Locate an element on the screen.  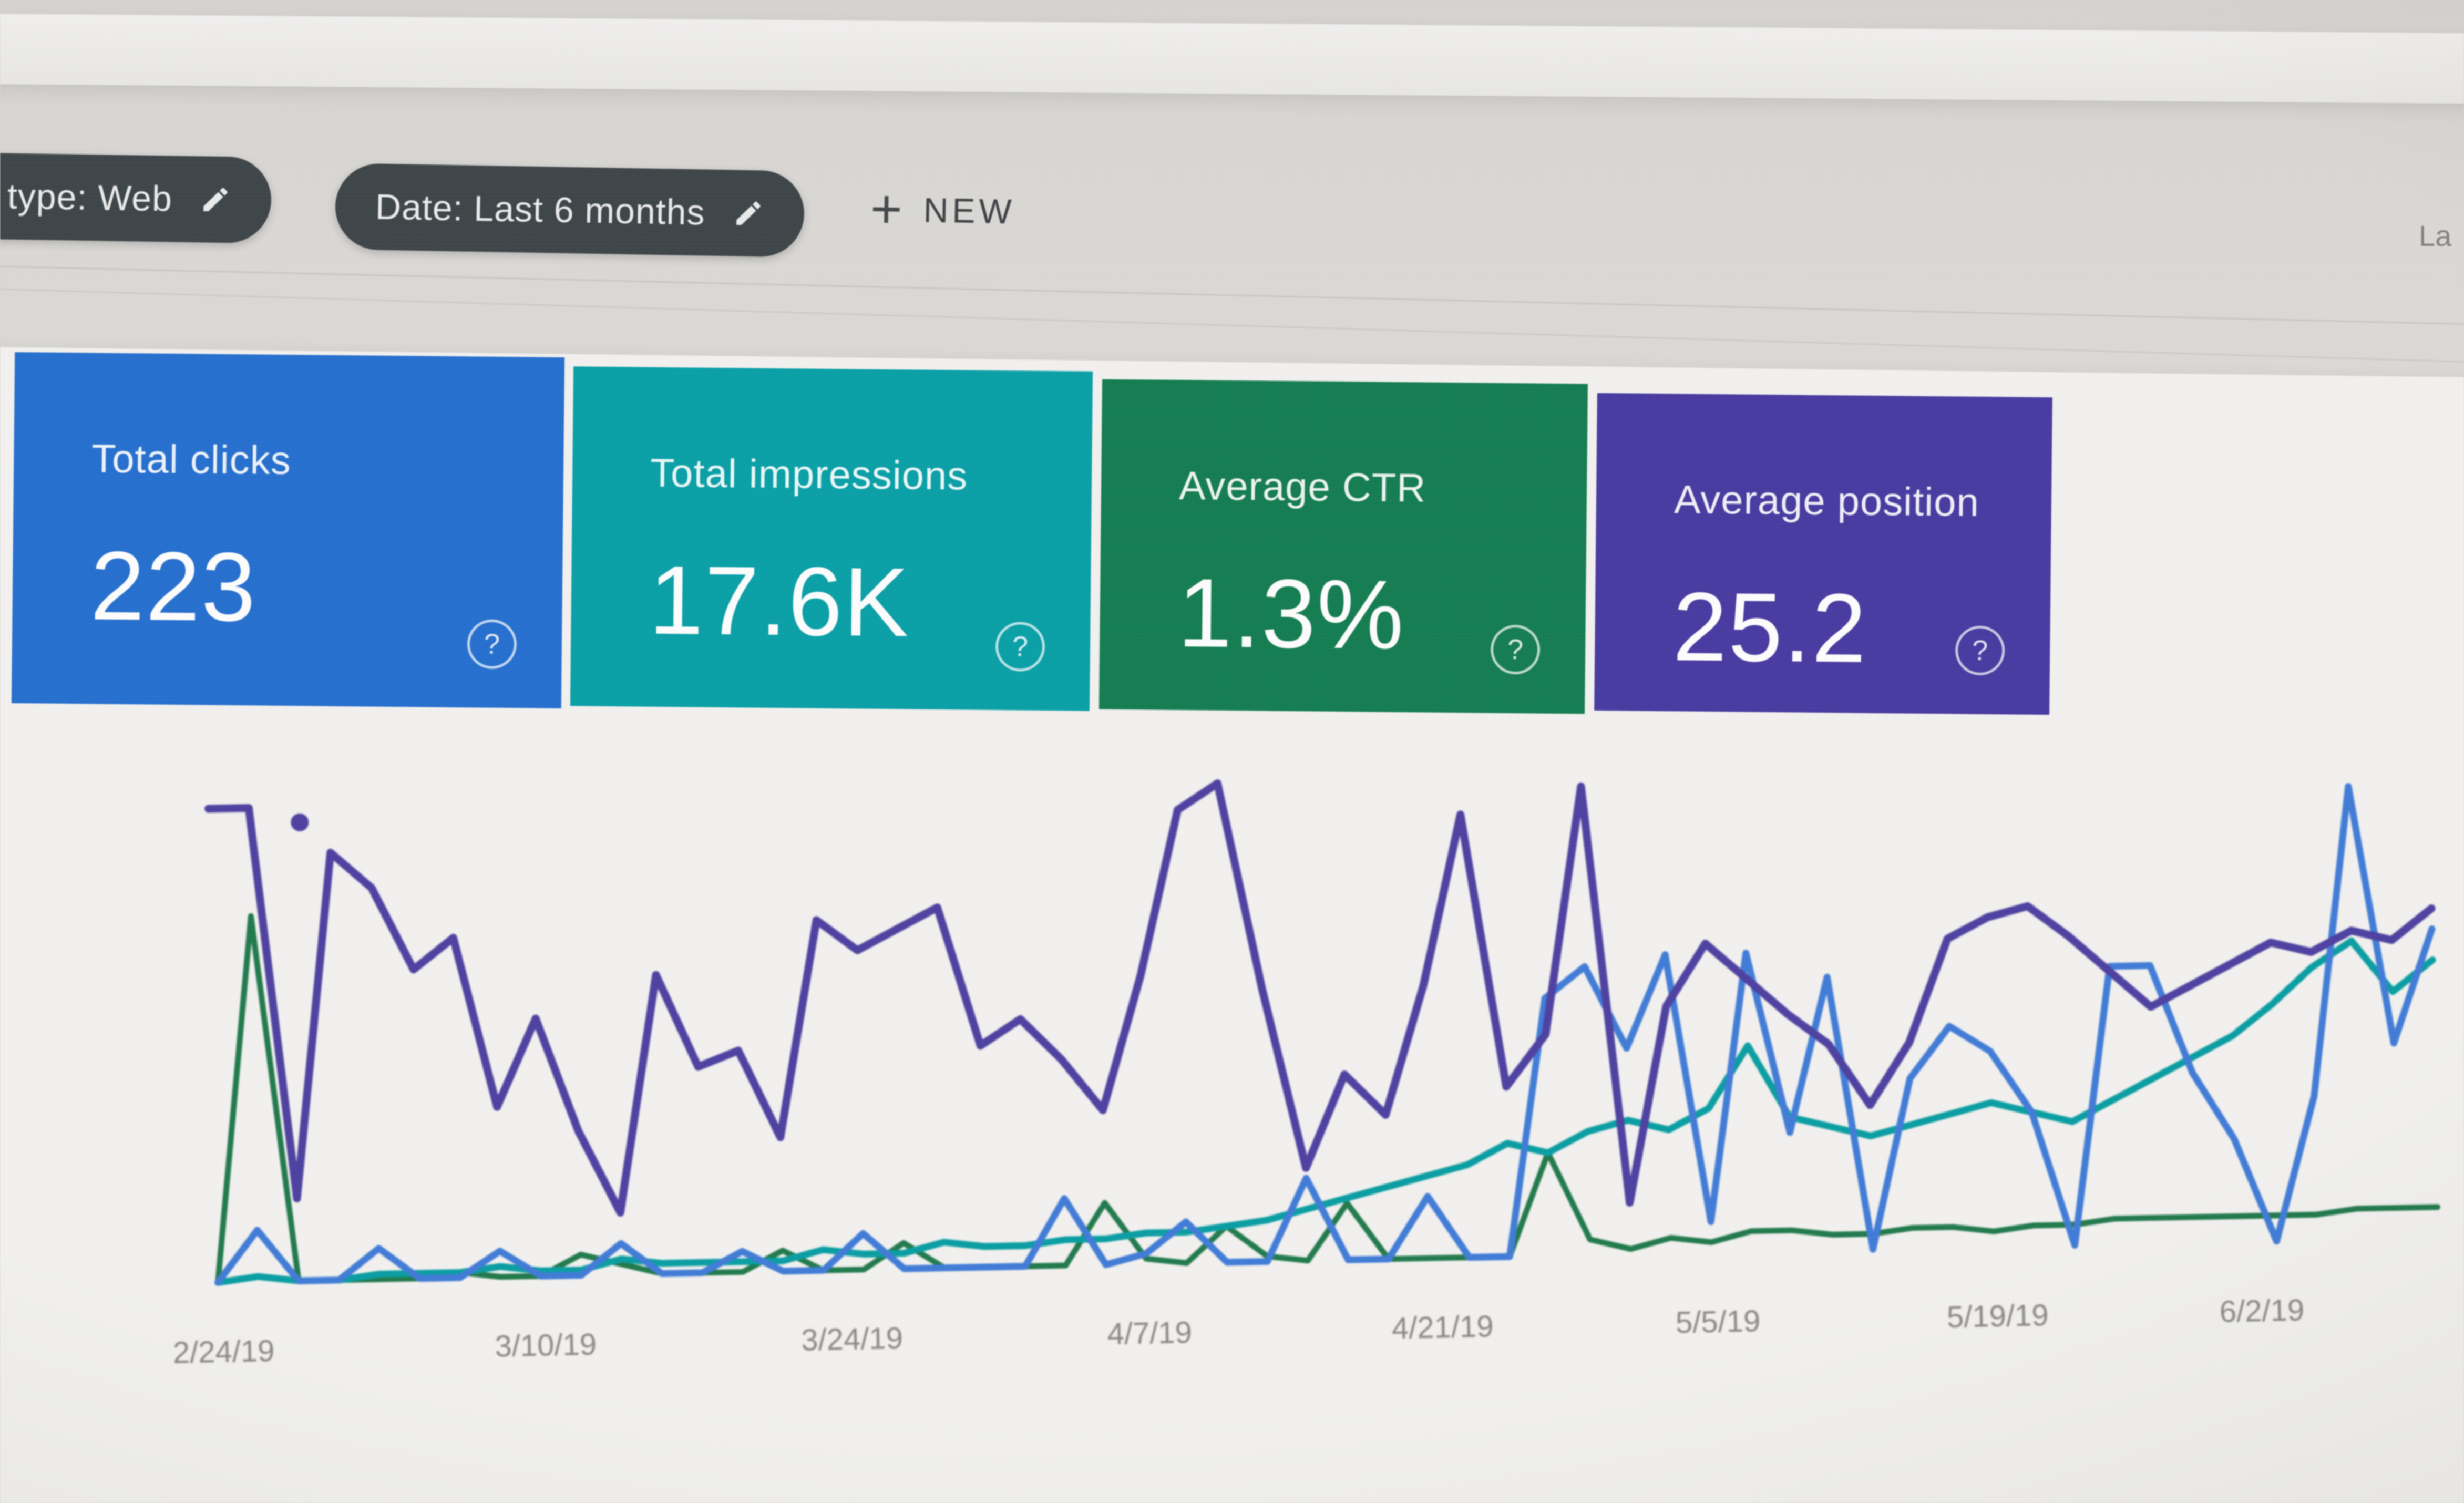
metric-card-label: Average CTR is located at coordinates (1302, 487).